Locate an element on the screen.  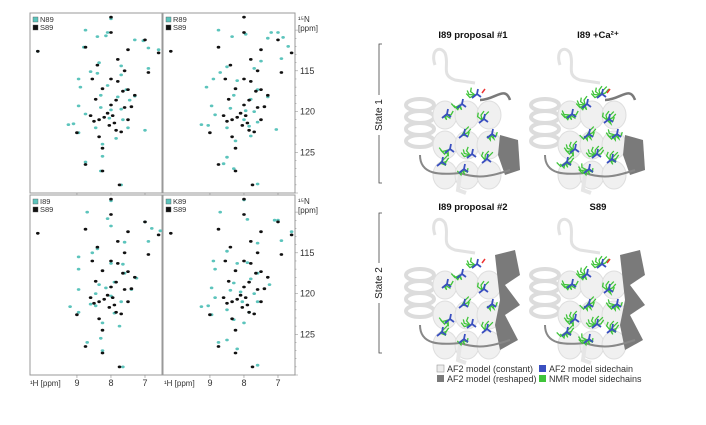
loop-constant is located at coordinates (579, 66).